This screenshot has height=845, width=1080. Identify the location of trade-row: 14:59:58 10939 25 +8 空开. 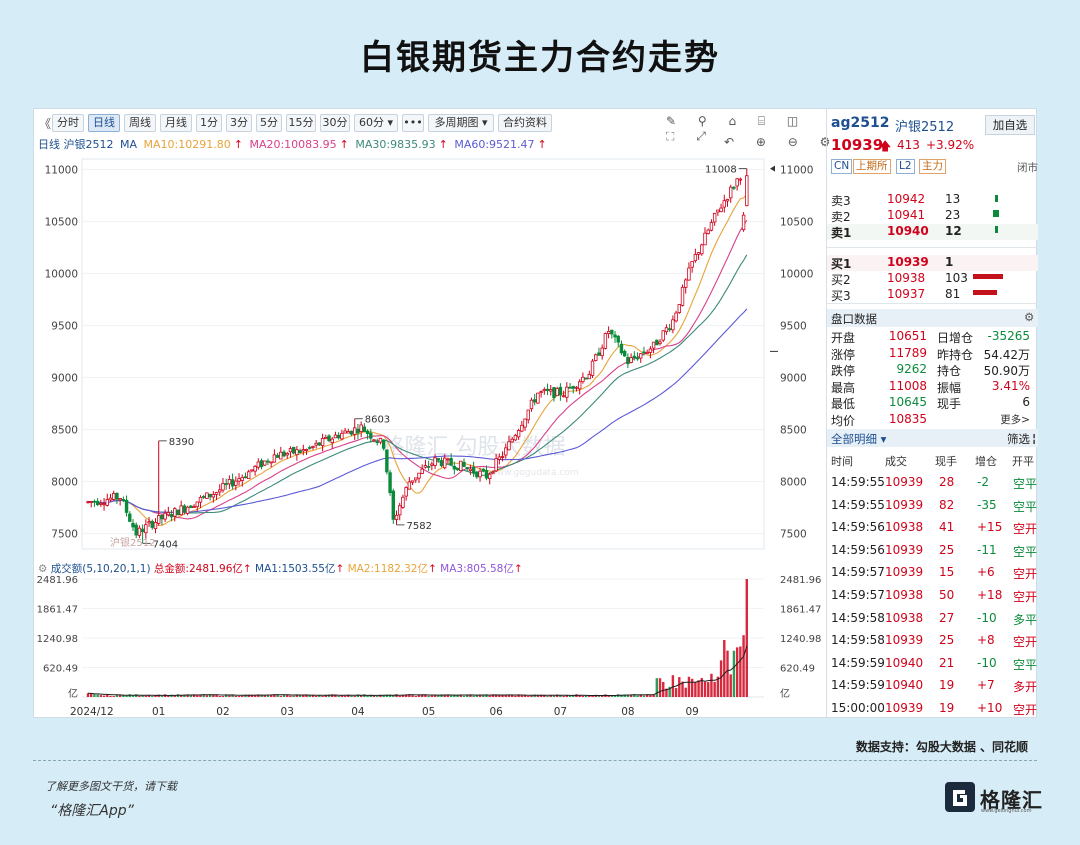
(932, 641).